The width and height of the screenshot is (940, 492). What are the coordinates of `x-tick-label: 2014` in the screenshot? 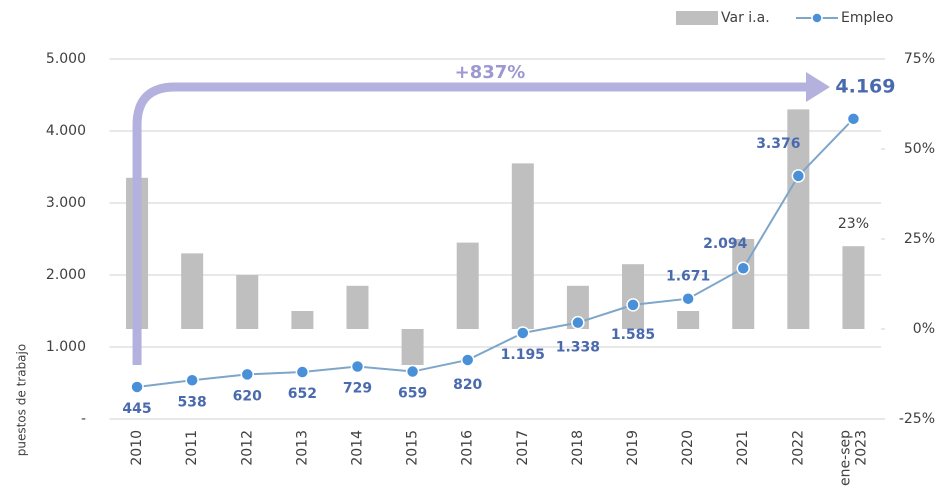 It's located at (357, 448).